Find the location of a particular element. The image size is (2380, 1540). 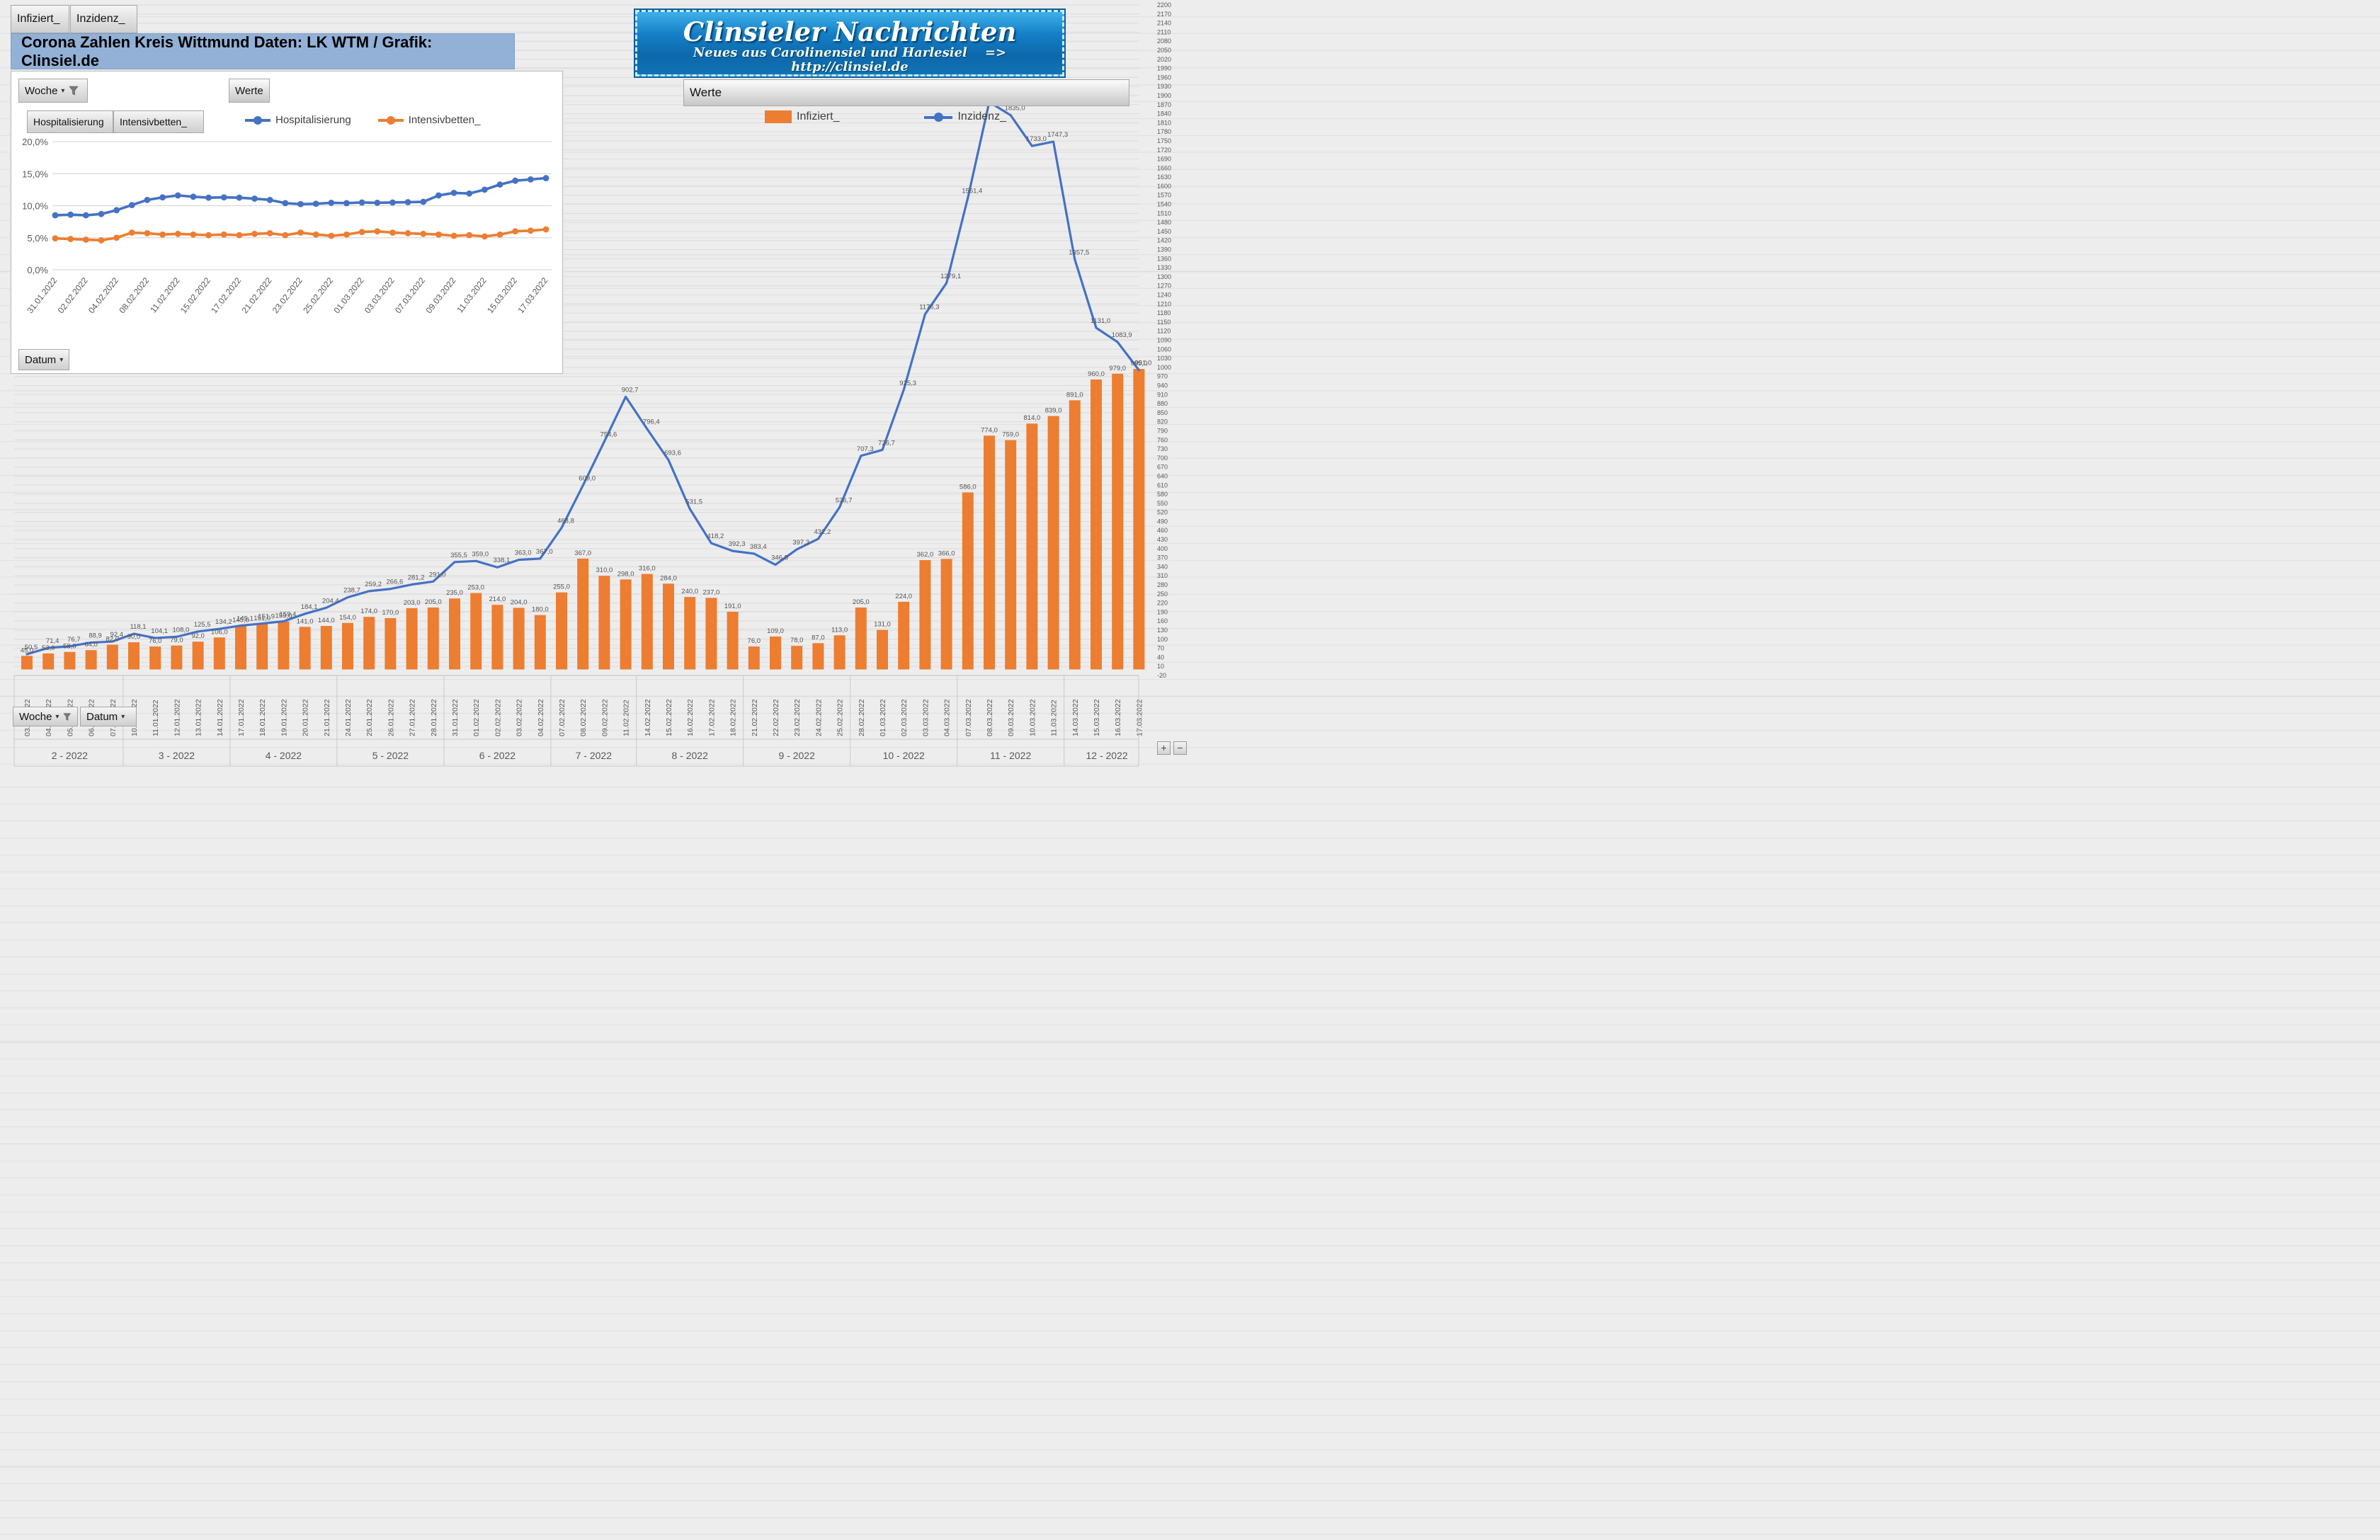

woche-filter-button: Woche ▾ is located at coordinates (53, 91).